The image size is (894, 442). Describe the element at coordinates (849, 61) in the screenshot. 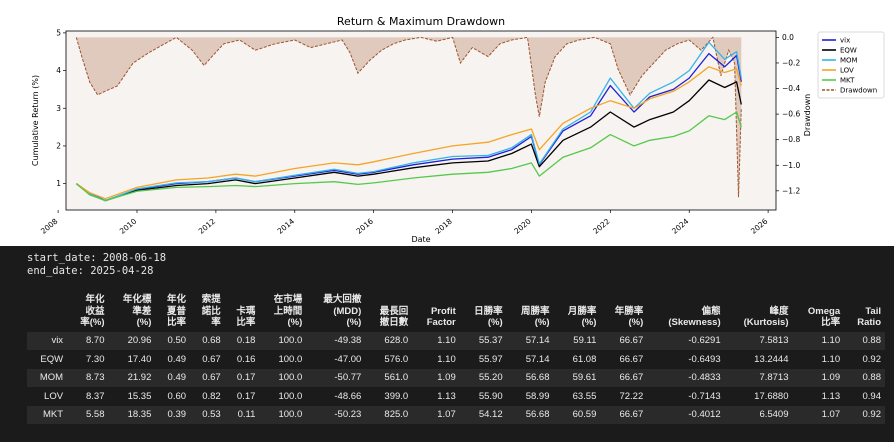

I see `legend-label: MOM` at that location.